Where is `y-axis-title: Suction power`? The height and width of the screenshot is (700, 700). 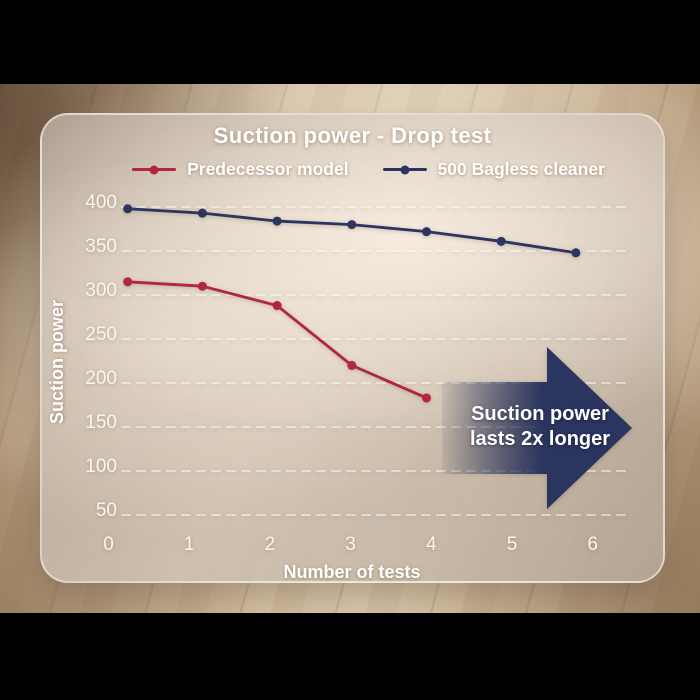
y-axis-title: Suction power is located at coordinates (57, 362).